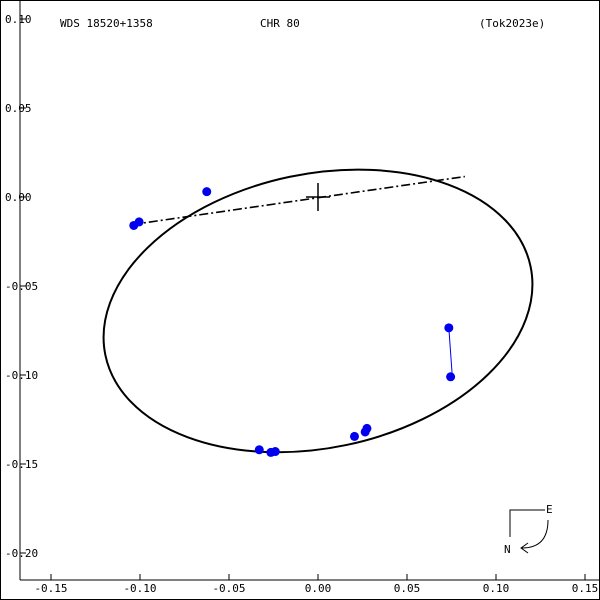 This screenshot has height=600, width=600. Describe the element at coordinates (298, 200) in the screenshot. I see `line-of-nodes` at that location.